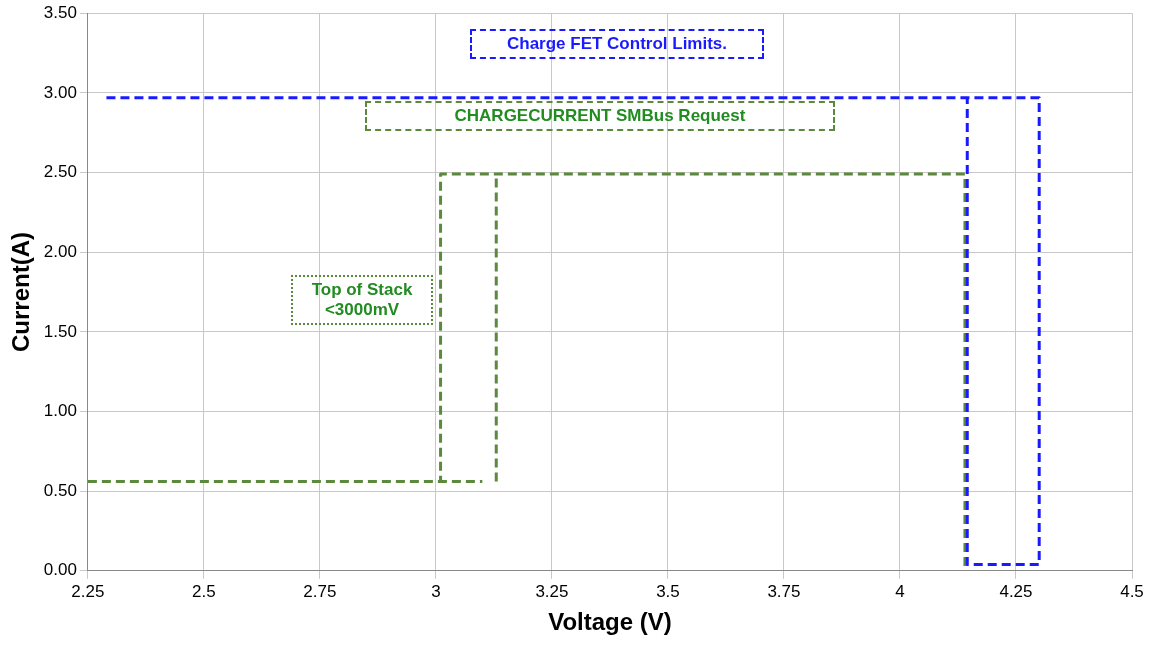 Image resolution: width=1150 pixels, height=646 pixels. I want to click on x-tick-label: 2.25, so click(88, 591).